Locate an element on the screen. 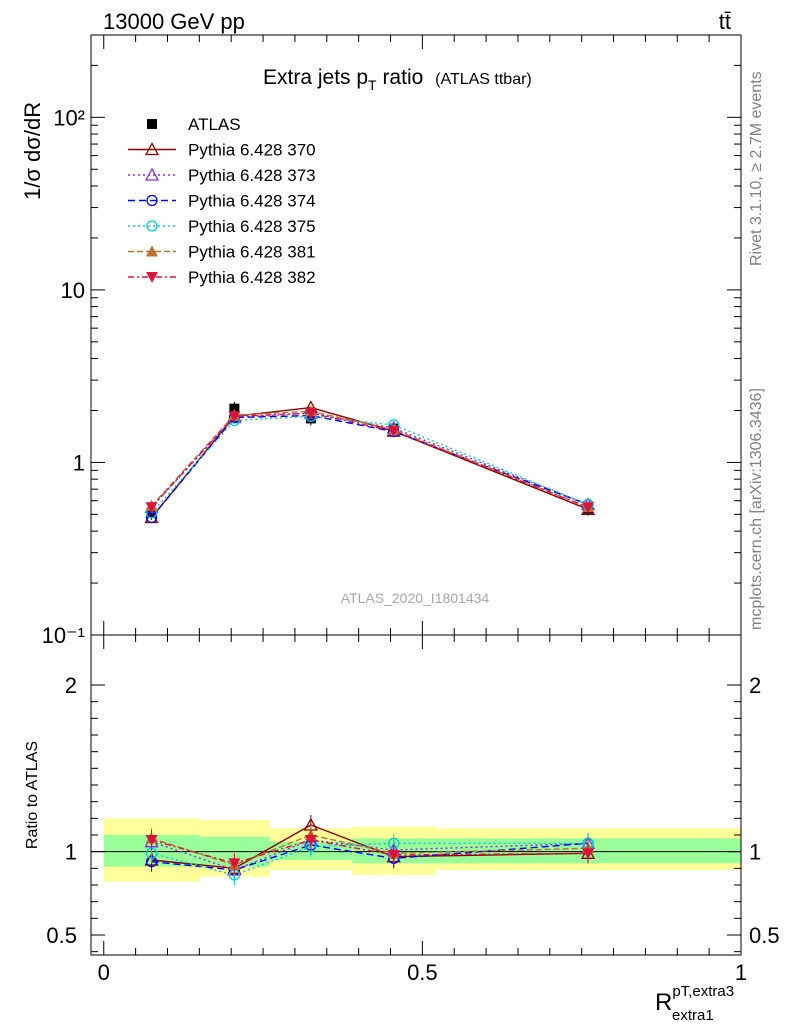 Image resolution: width=786 pixels, height=1024 pixels. ratio-y-tick-label-left: 2 is located at coordinates (71, 685).